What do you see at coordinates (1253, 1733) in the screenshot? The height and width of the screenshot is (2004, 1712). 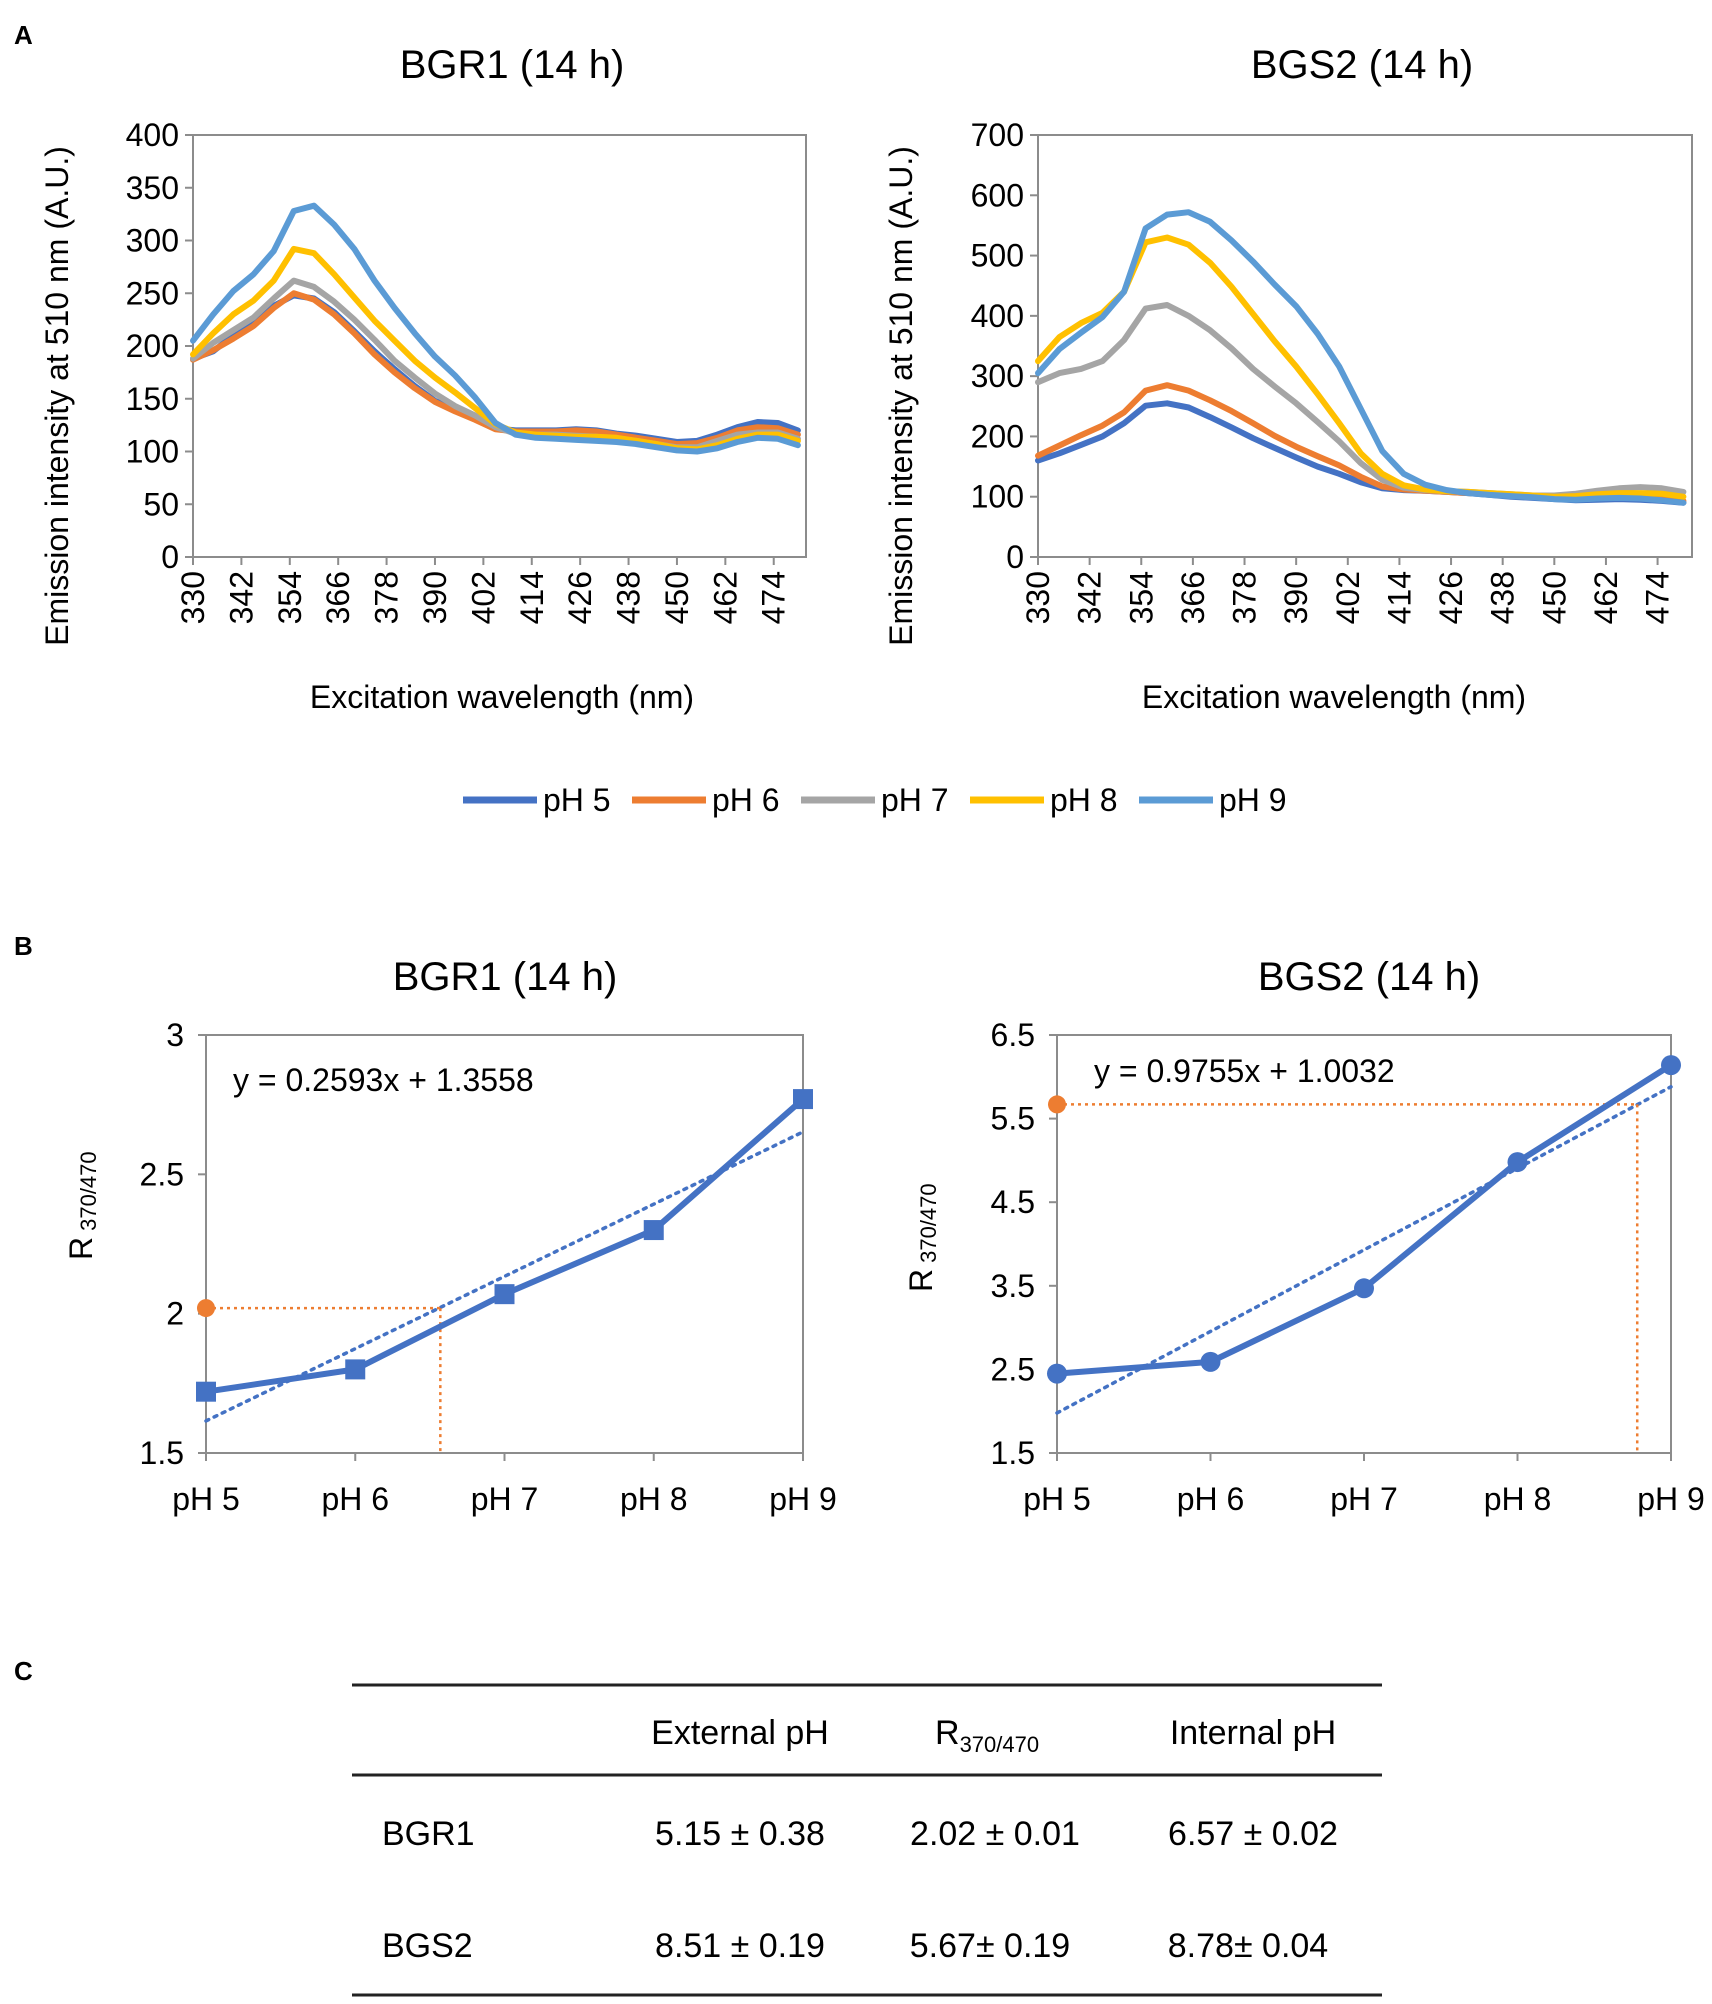 I see `header-internal-ph: Internal pH` at bounding box center [1253, 1733].